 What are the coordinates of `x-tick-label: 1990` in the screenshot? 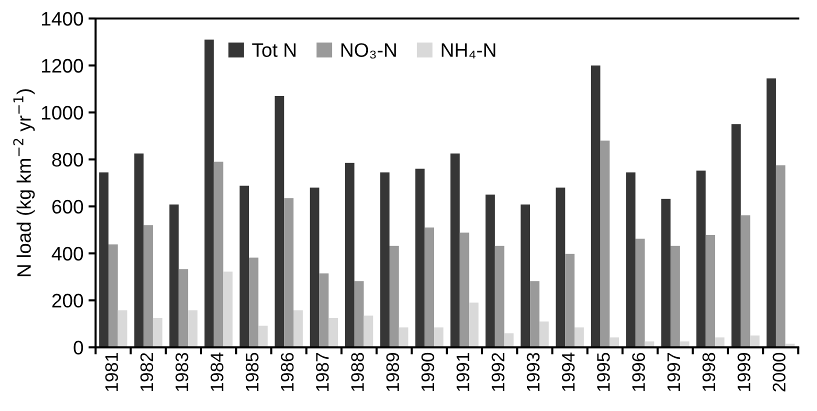 It's located at (427, 371).